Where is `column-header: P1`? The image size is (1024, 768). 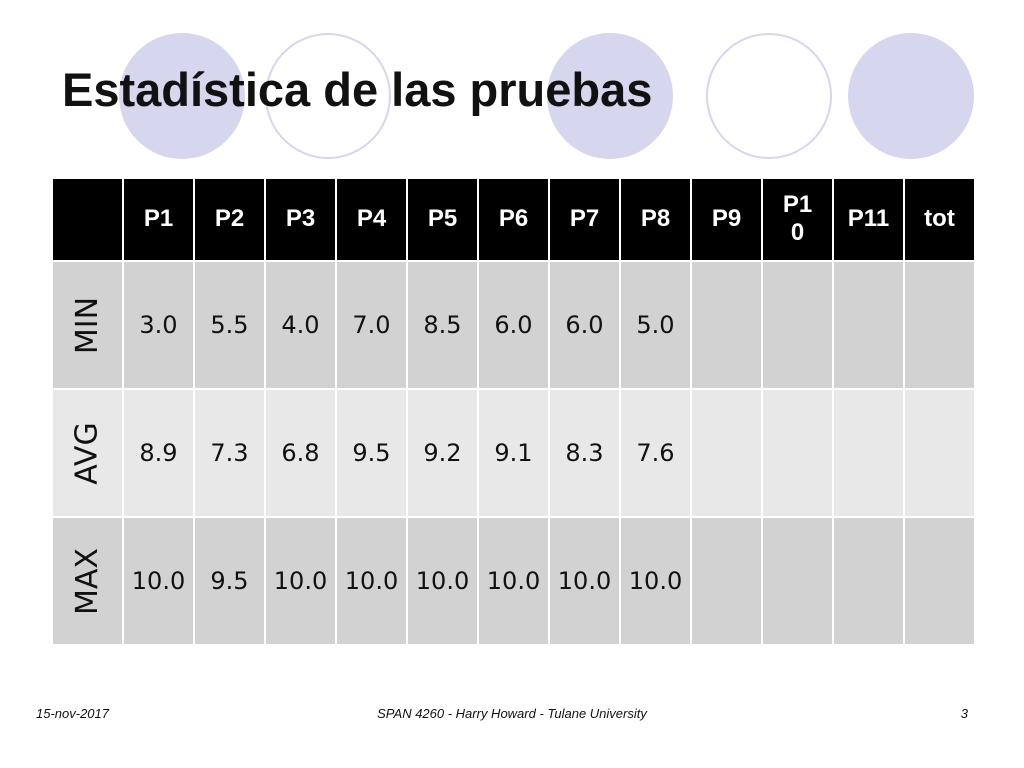
column-header: P1 is located at coordinates (158, 219).